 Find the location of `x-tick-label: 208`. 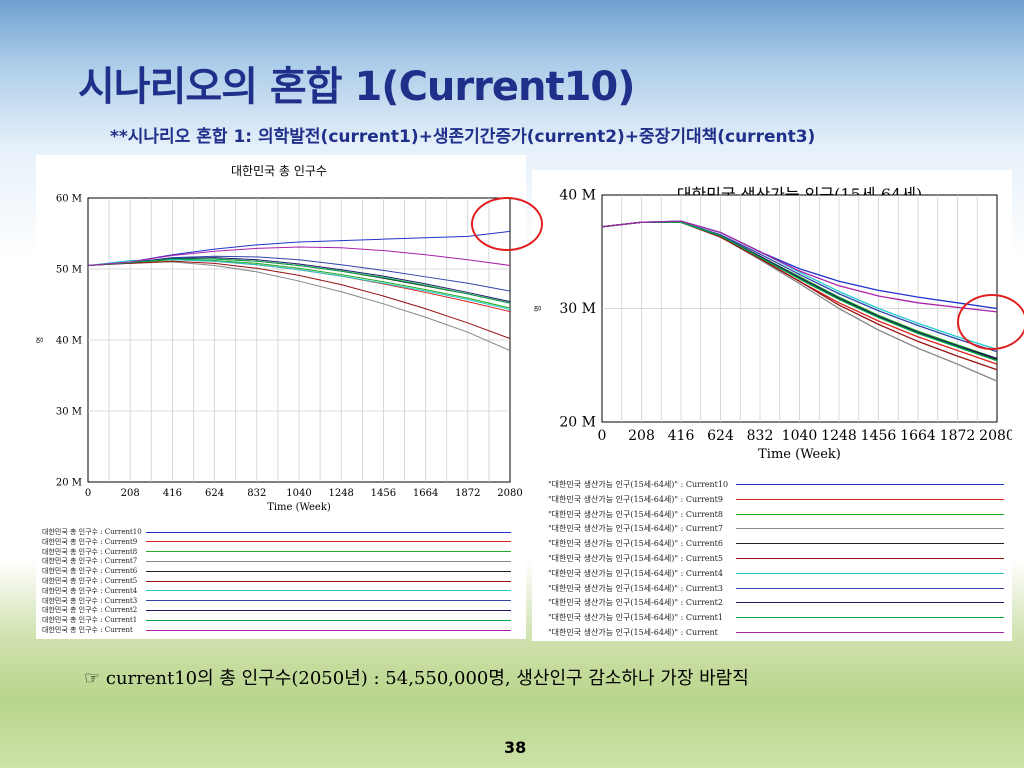

x-tick-label: 208 is located at coordinates (641, 436).